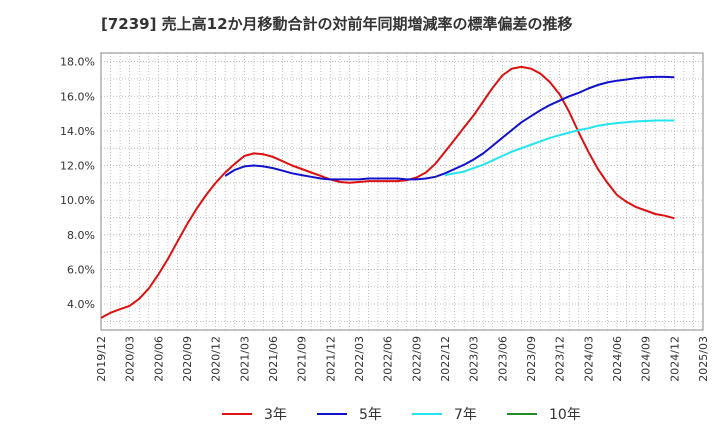 Image resolution: width=720 pixels, height=440 pixels. Describe the element at coordinates (158, 359) in the screenshot. I see `x-tick-label: 2020/06` at that location.